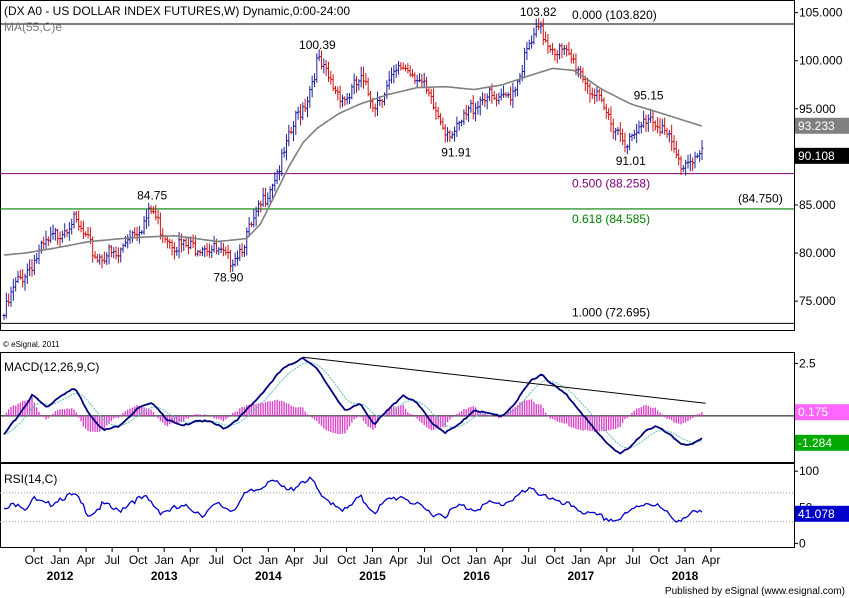 This screenshot has height=598, width=849. What do you see at coordinates (807, 363) in the screenshot?
I see `macd-tick-label: 2.5` at bounding box center [807, 363].